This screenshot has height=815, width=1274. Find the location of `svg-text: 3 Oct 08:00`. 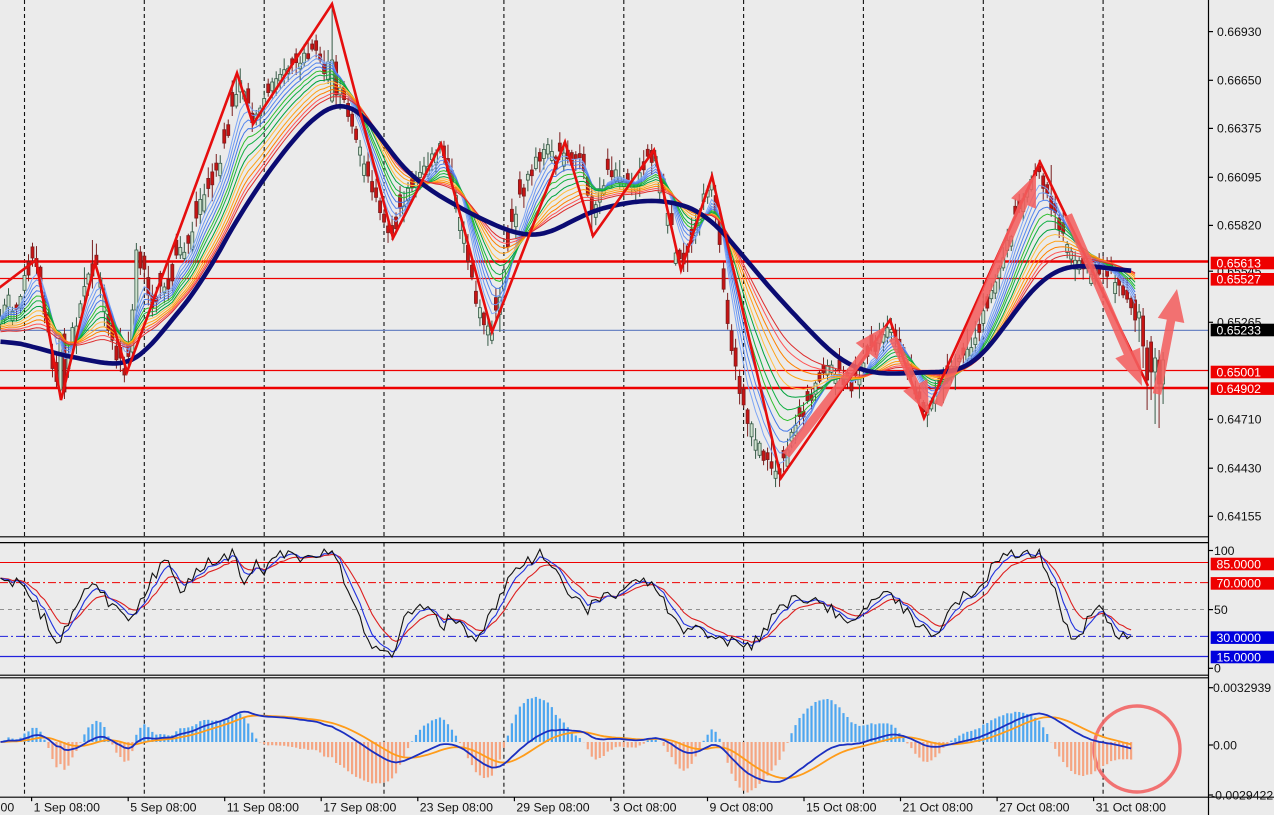

svg-text: 3 Oct 08:00 is located at coordinates (645, 808).